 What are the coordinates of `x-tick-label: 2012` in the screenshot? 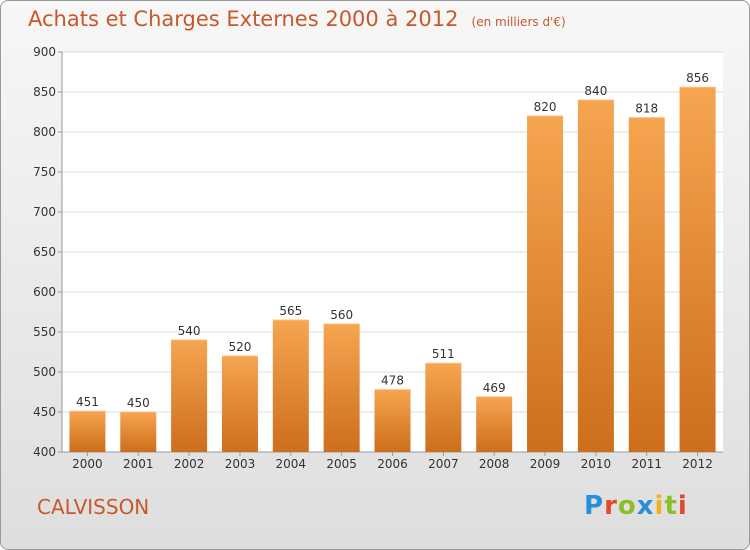 It's located at (697, 464).